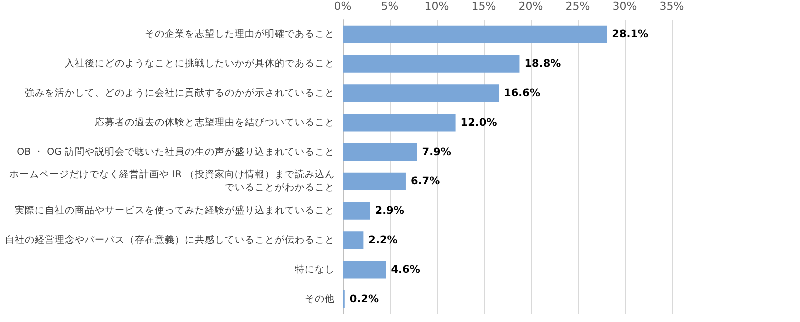  What do you see at coordinates (484, 6) in the screenshot?
I see `x-tick-label: 15%` at bounding box center [484, 6].